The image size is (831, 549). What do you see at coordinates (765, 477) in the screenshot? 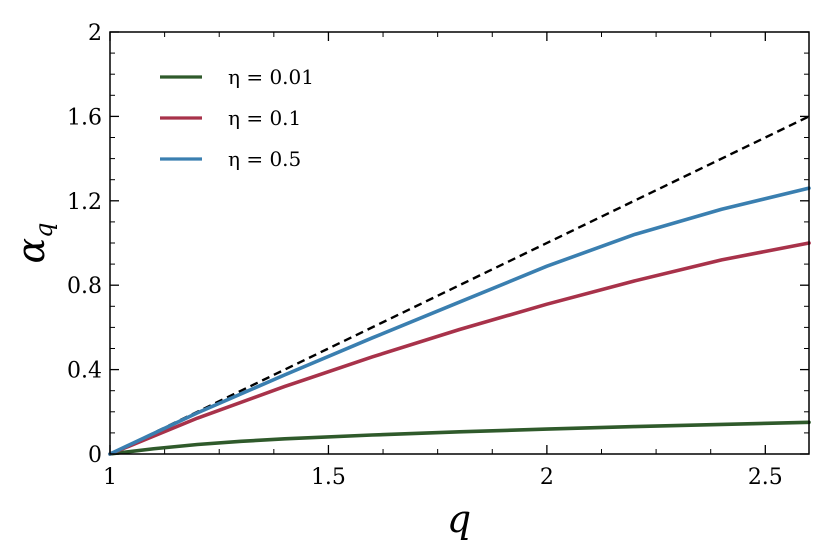
I see `x-tick-label: 2.5` at bounding box center [765, 477].